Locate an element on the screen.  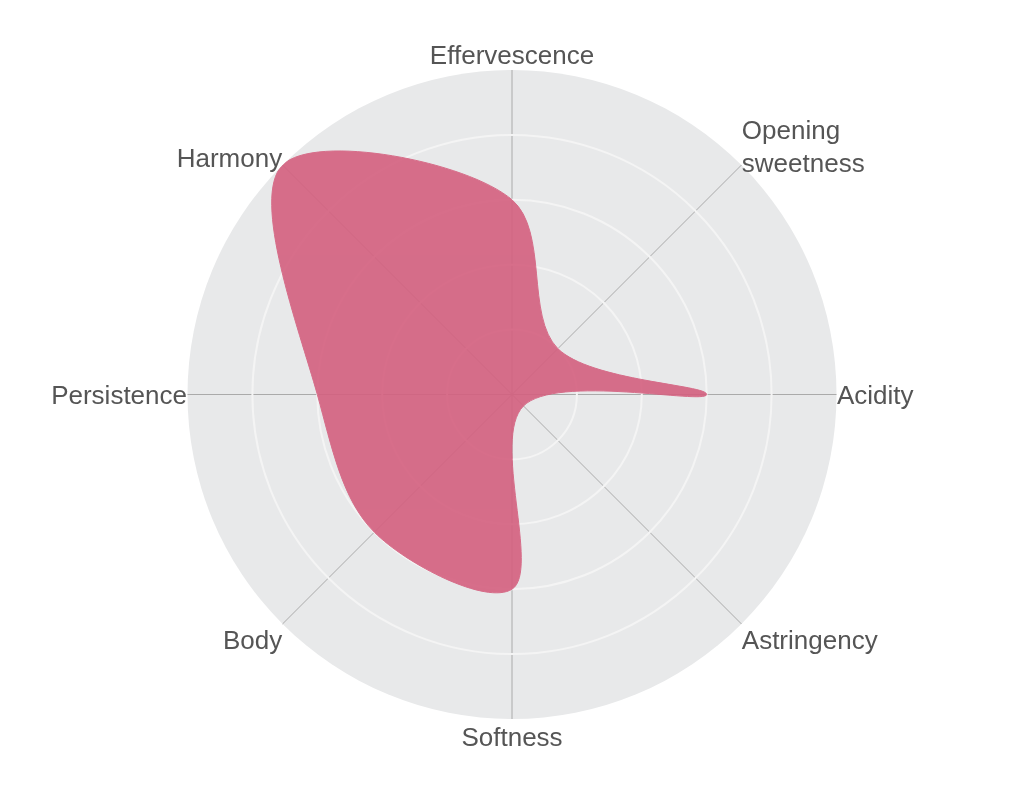
spoke-label: Persistence is located at coordinates (119, 394).